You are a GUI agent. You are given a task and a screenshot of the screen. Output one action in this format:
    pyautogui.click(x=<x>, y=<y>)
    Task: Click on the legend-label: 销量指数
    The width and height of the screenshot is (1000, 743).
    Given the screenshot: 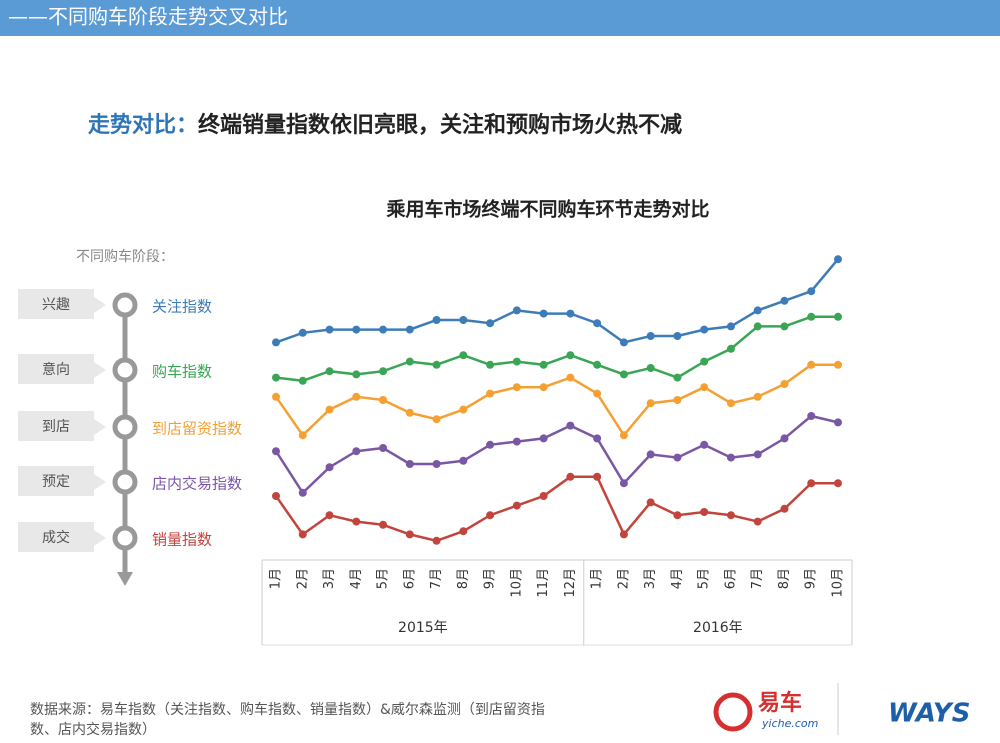 What is the action you would take?
    pyautogui.click(x=182, y=540)
    